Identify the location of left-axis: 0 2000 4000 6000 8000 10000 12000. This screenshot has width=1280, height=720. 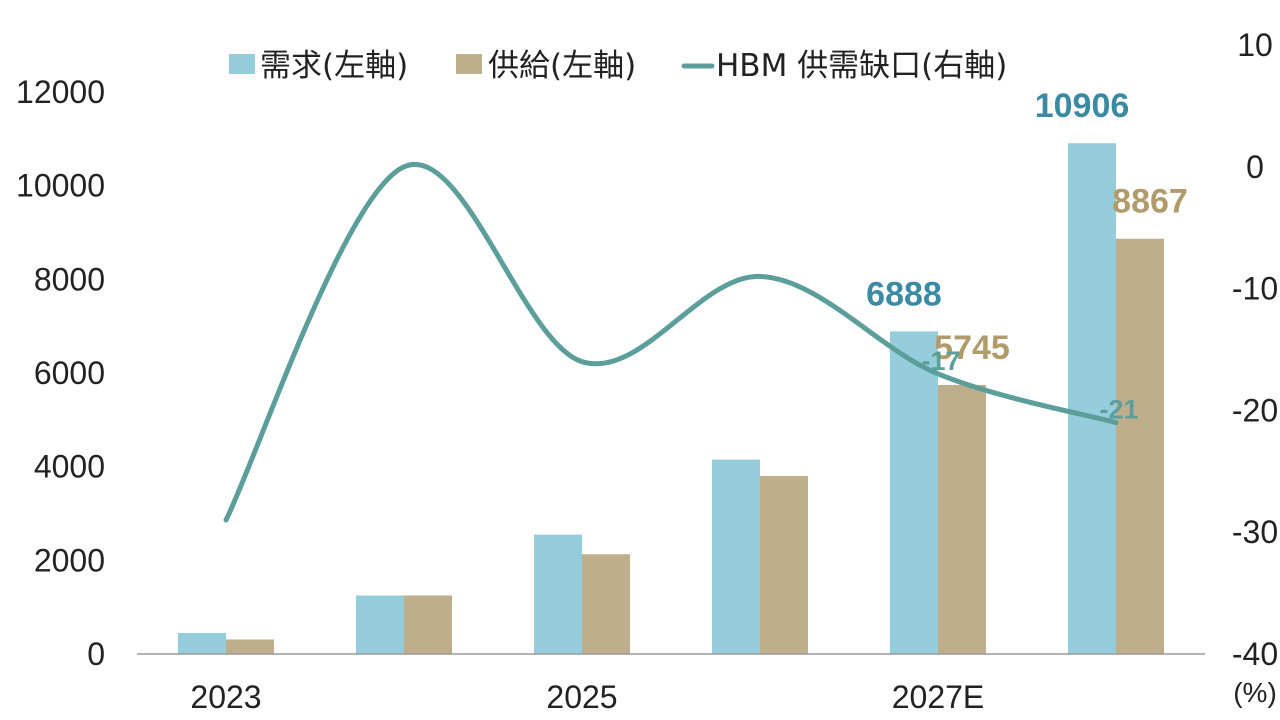
(60, 373).